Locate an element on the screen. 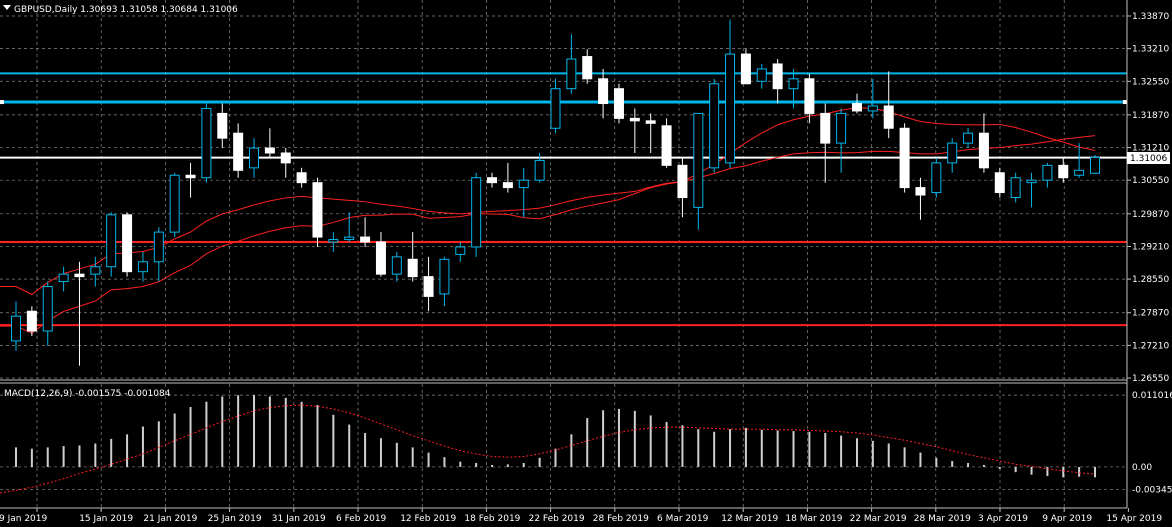 The height and width of the screenshot is (527, 1172). price-axis-label: 1.29210 is located at coordinates (1150, 247).